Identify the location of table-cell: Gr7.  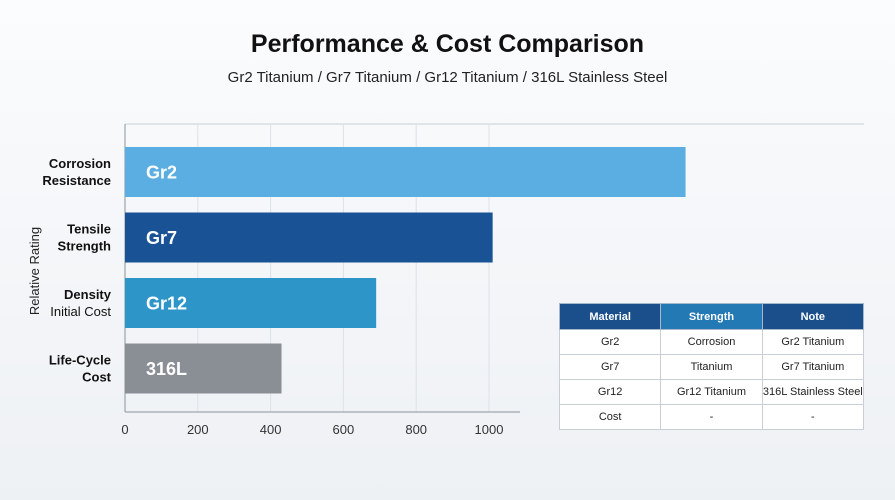
(610, 367).